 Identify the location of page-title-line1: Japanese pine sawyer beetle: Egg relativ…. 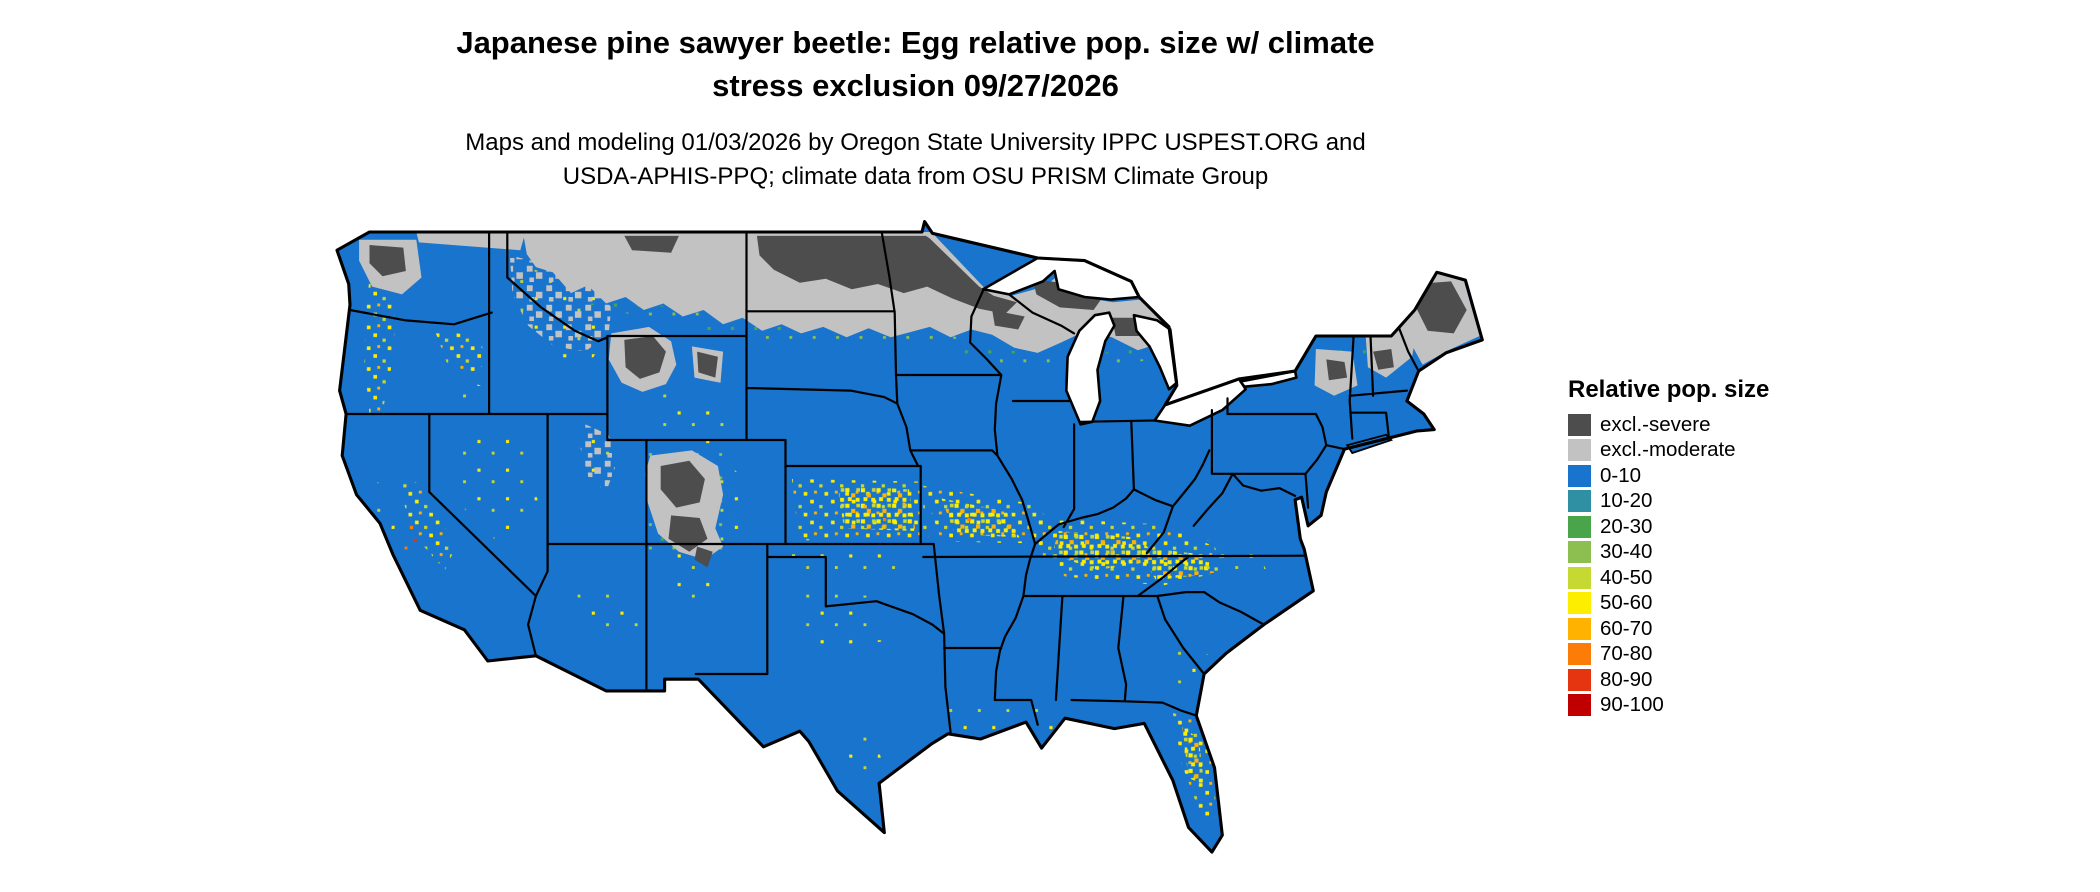
(915, 42).